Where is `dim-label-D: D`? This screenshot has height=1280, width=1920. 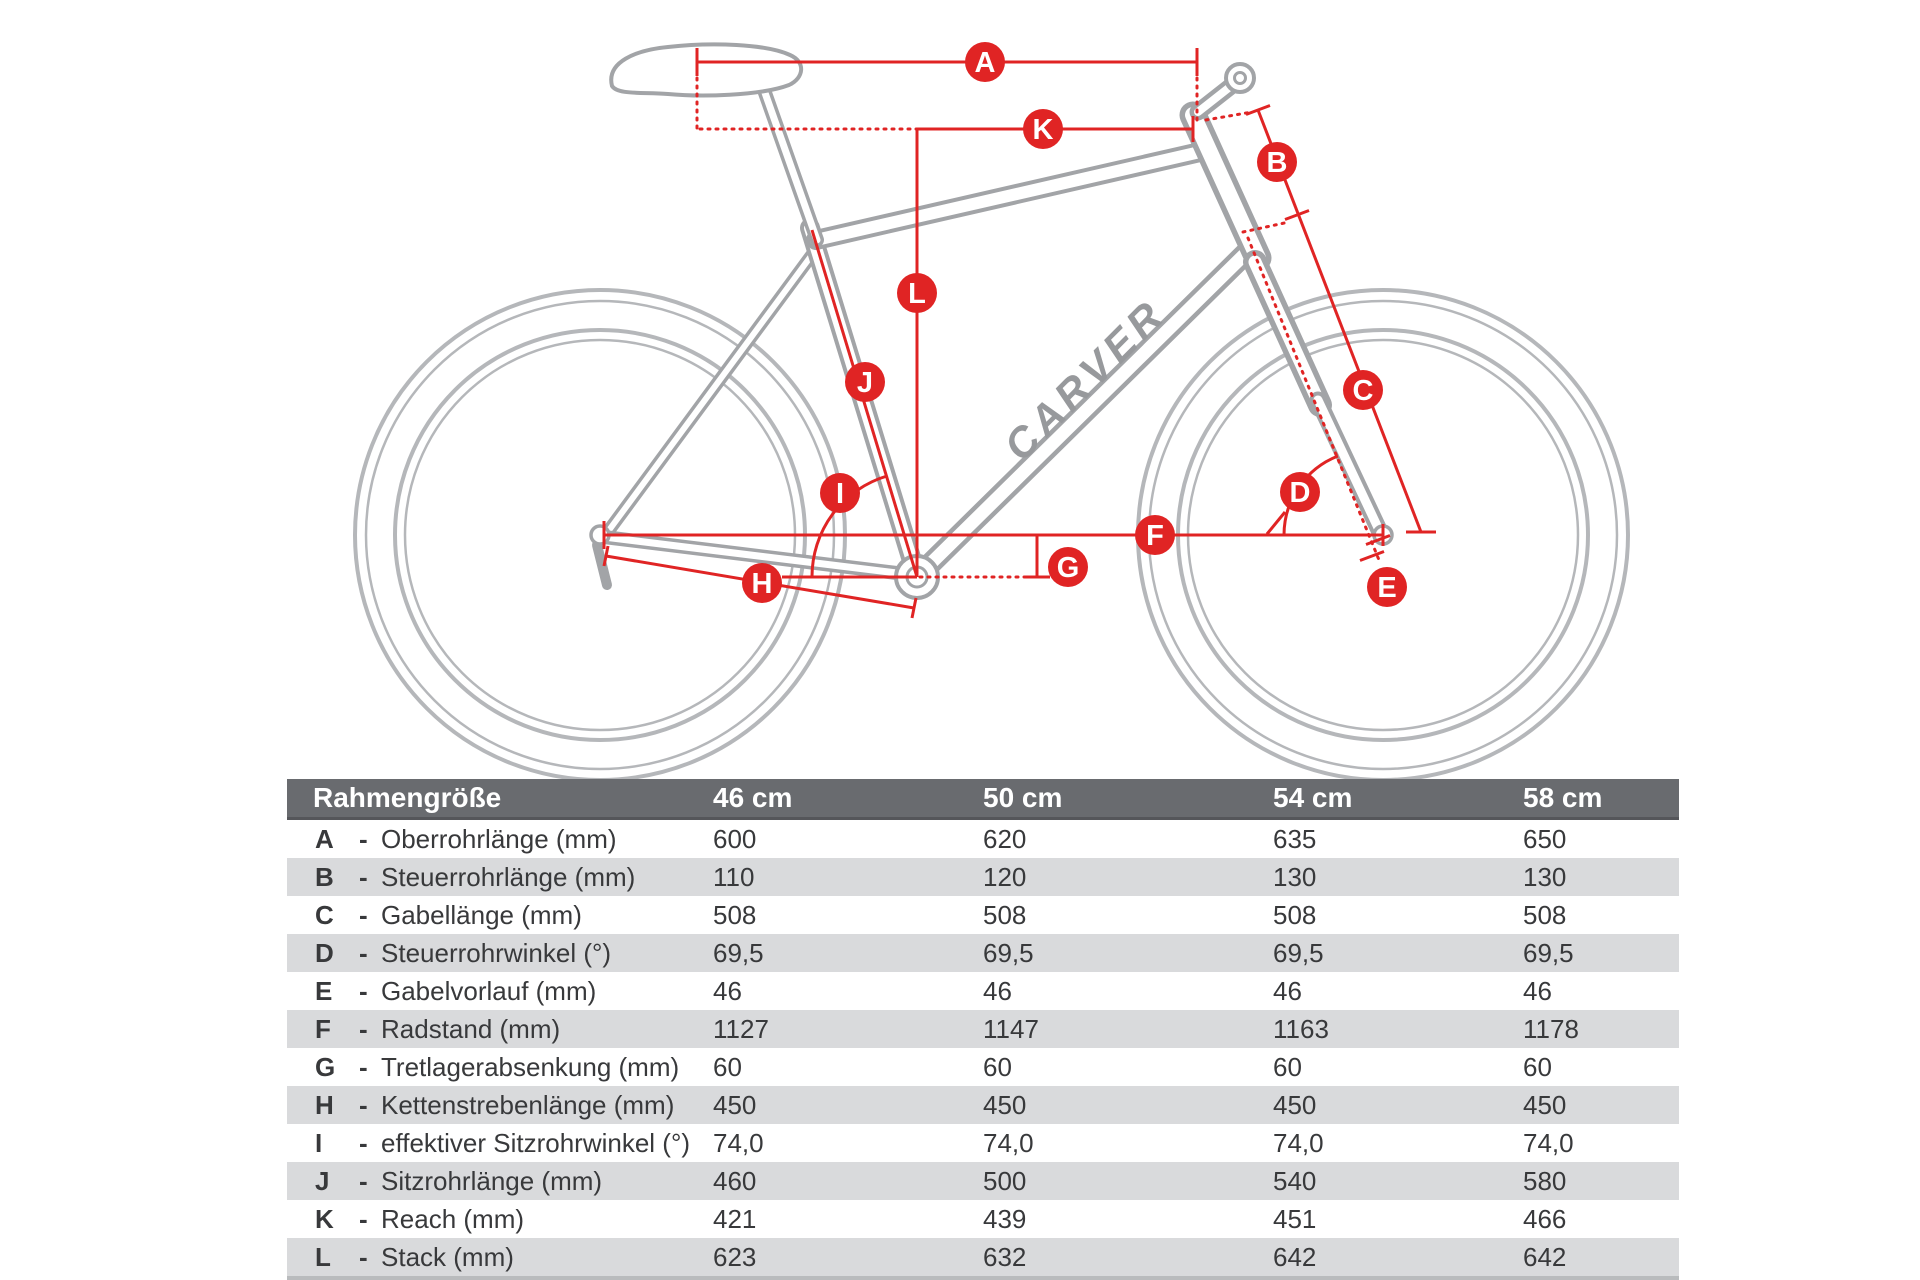
dim-label-D: D is located at coordinates (1300, 492).